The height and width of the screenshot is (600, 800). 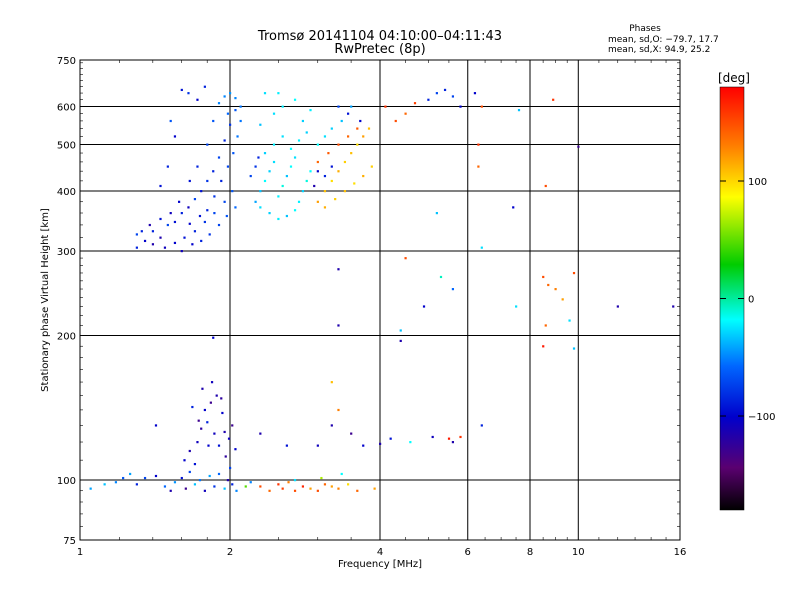 I want to click on colorbar-label: [deg], so click(x=734, y=78).